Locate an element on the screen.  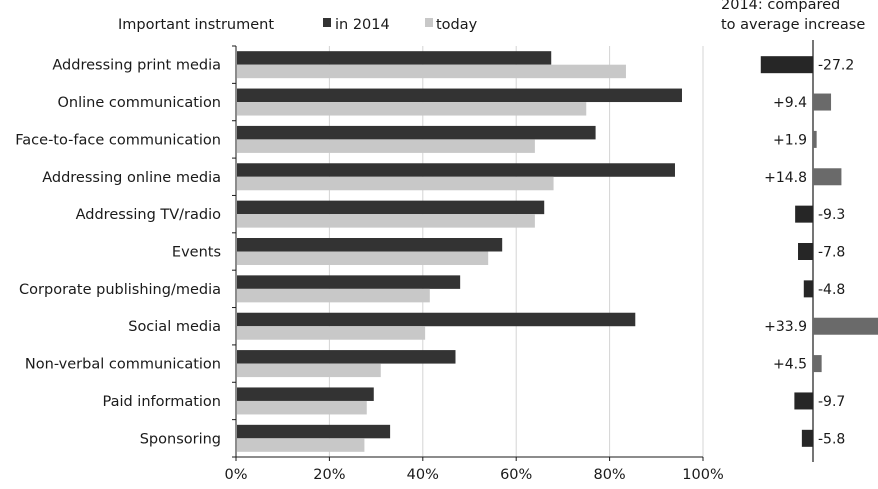
category-label-addressing-online-media: Addressing online media is located at coordinates (131, 178).